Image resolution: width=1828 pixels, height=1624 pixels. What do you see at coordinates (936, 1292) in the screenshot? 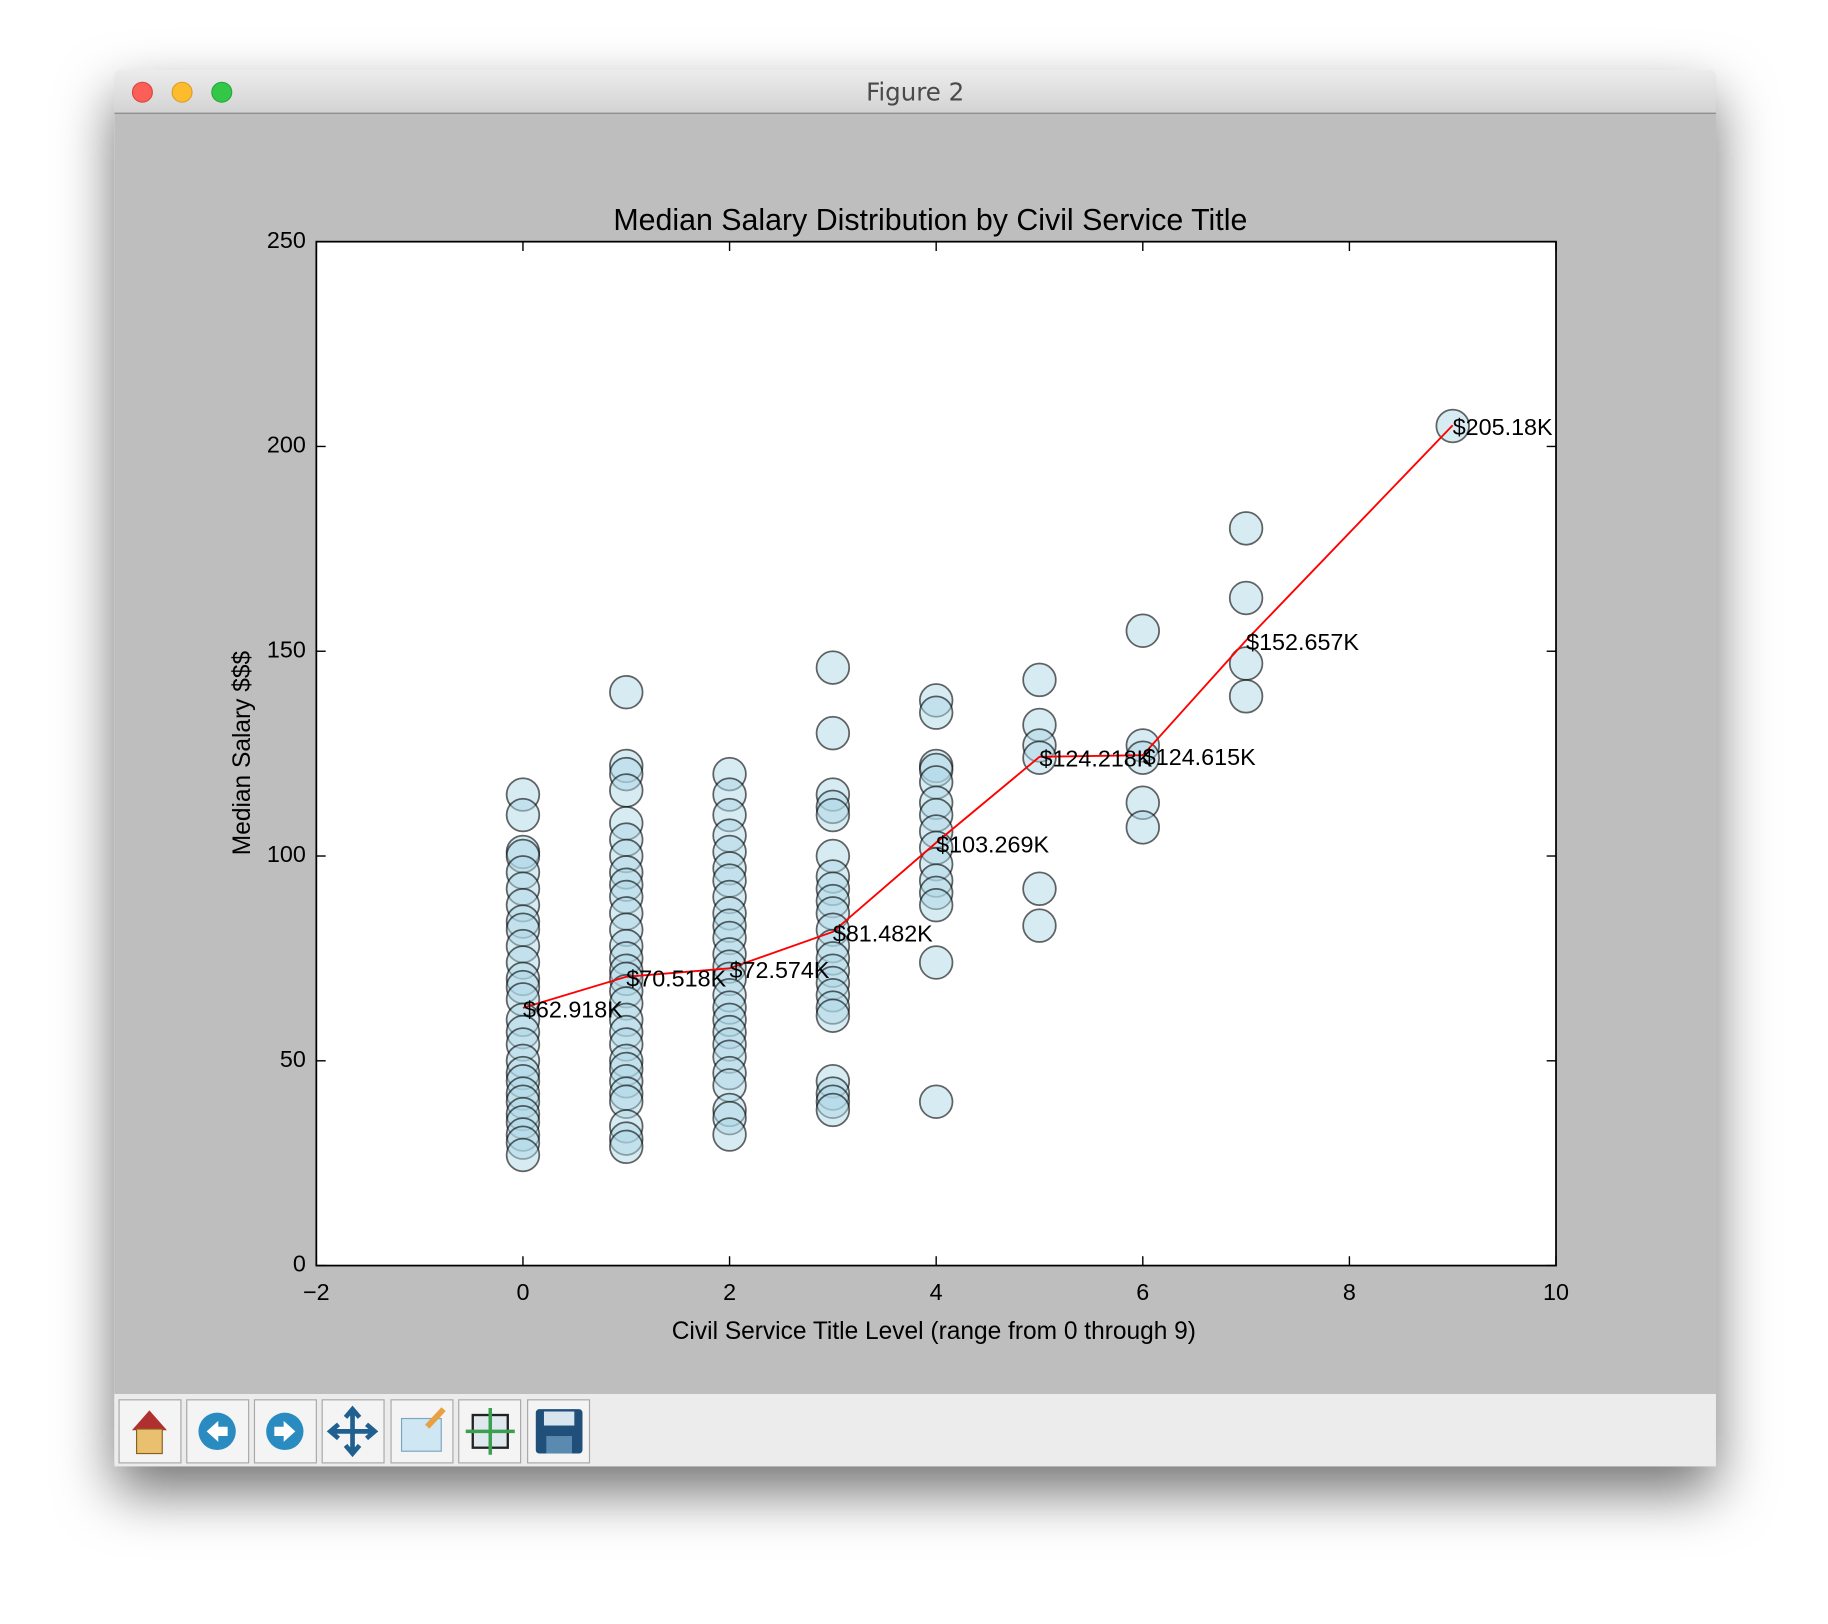
I see `x-tick-label: 4` at bounding box center [936, 1292].